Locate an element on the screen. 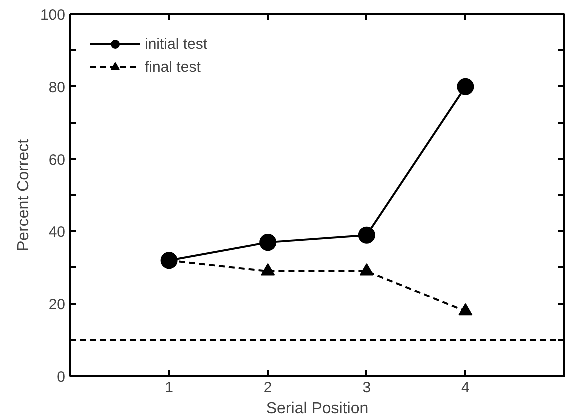  y-tick-label: 0 is located at coordinates (61, 377).